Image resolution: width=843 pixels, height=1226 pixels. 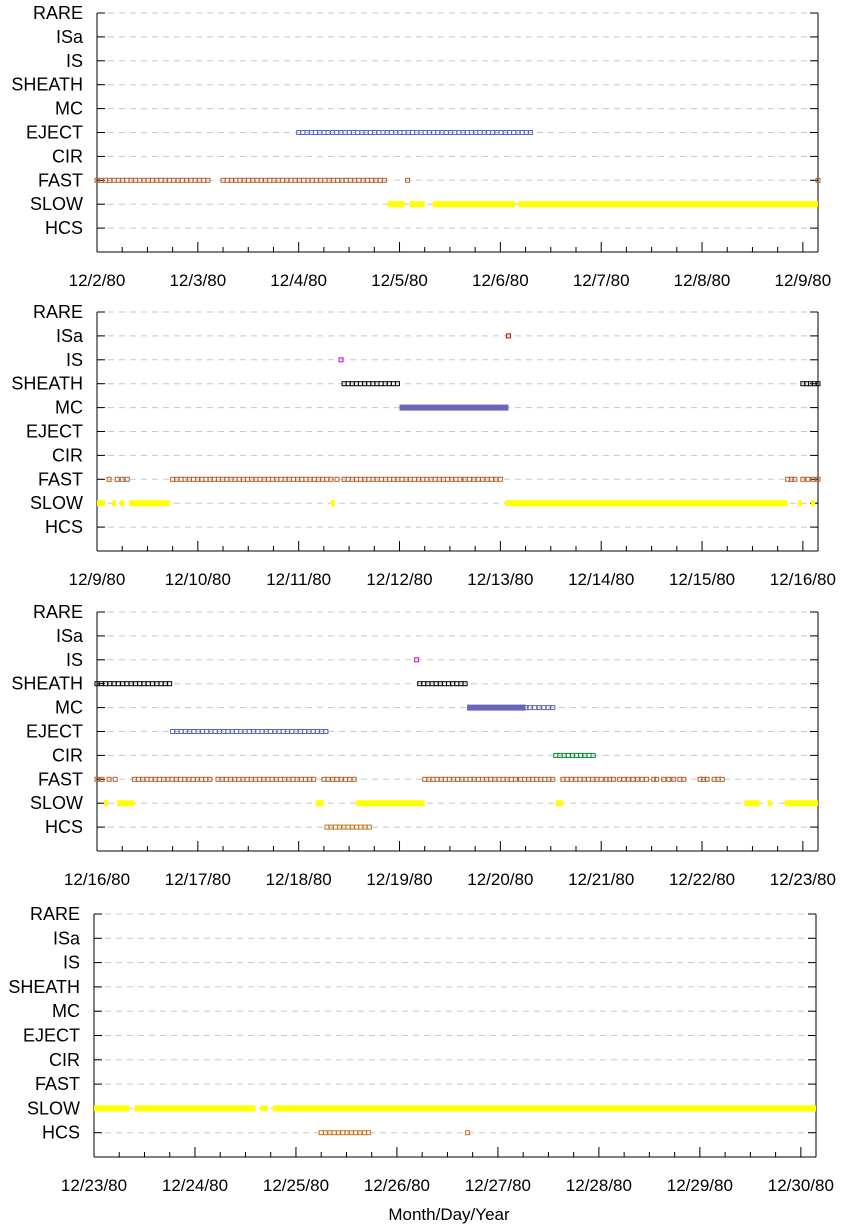 I want to click on panel-4-xtick-label: 12/29/80, so click(x=700, y=1185).